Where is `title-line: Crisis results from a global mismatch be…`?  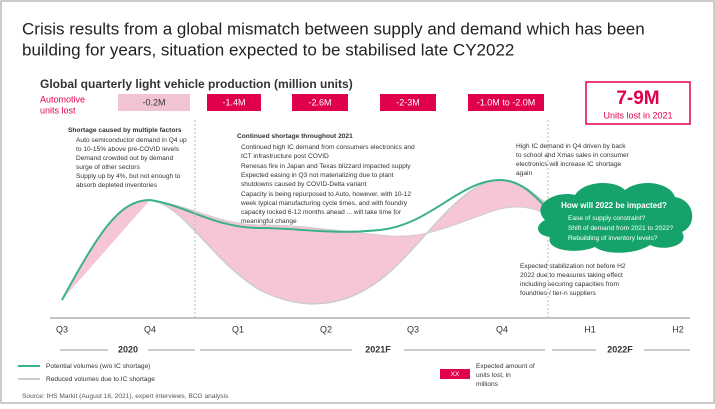
title-line: Crisis results from a global mismatch be… is located at coordinates (333, 28).